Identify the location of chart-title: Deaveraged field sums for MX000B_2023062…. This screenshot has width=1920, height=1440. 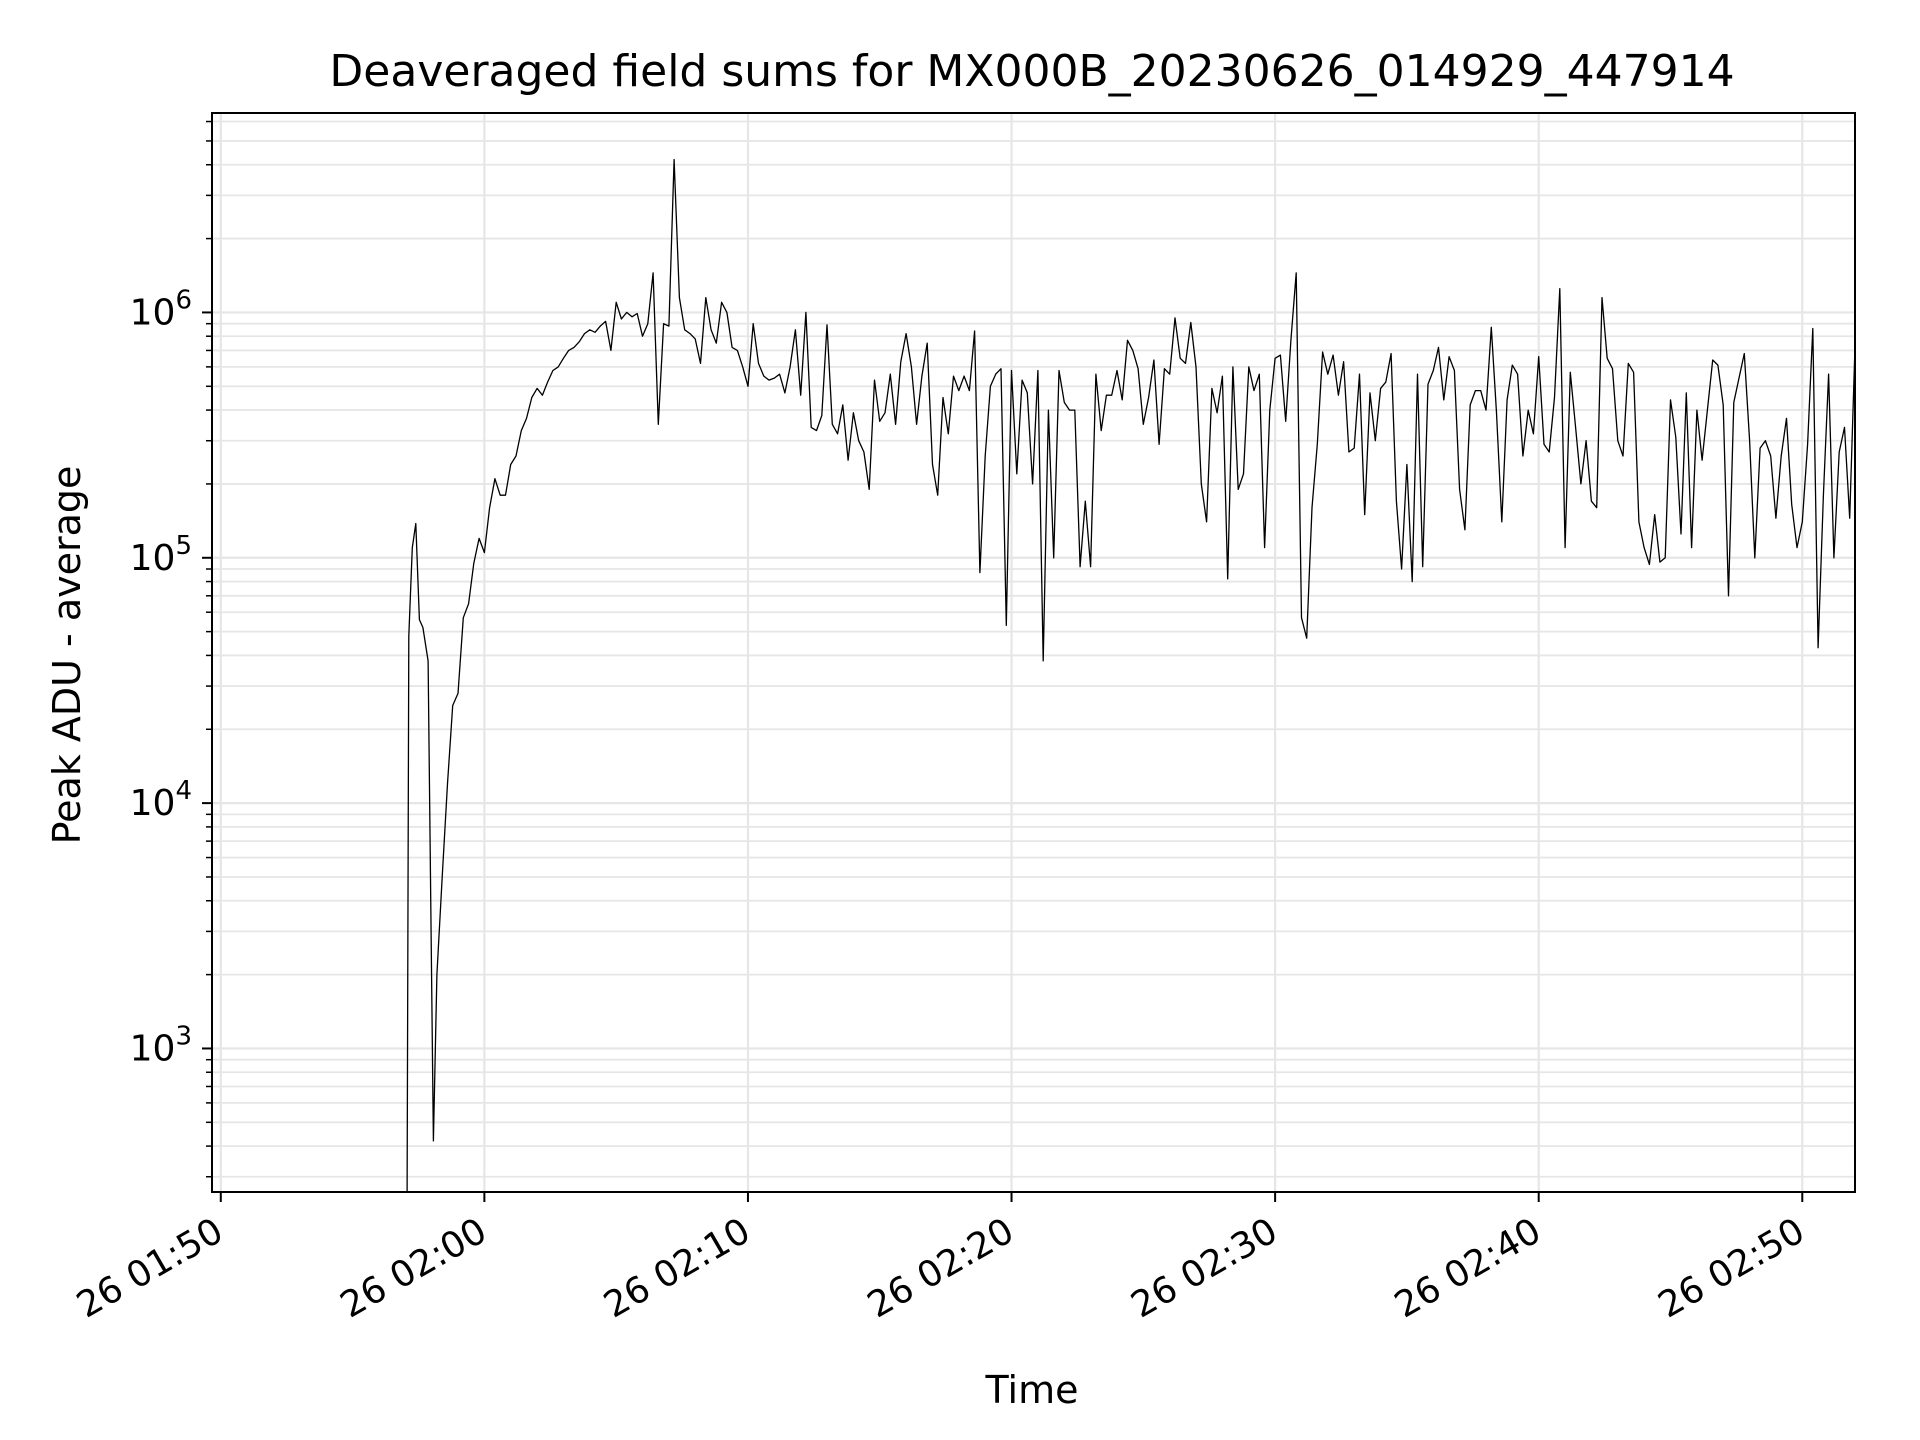
(1031, 71).